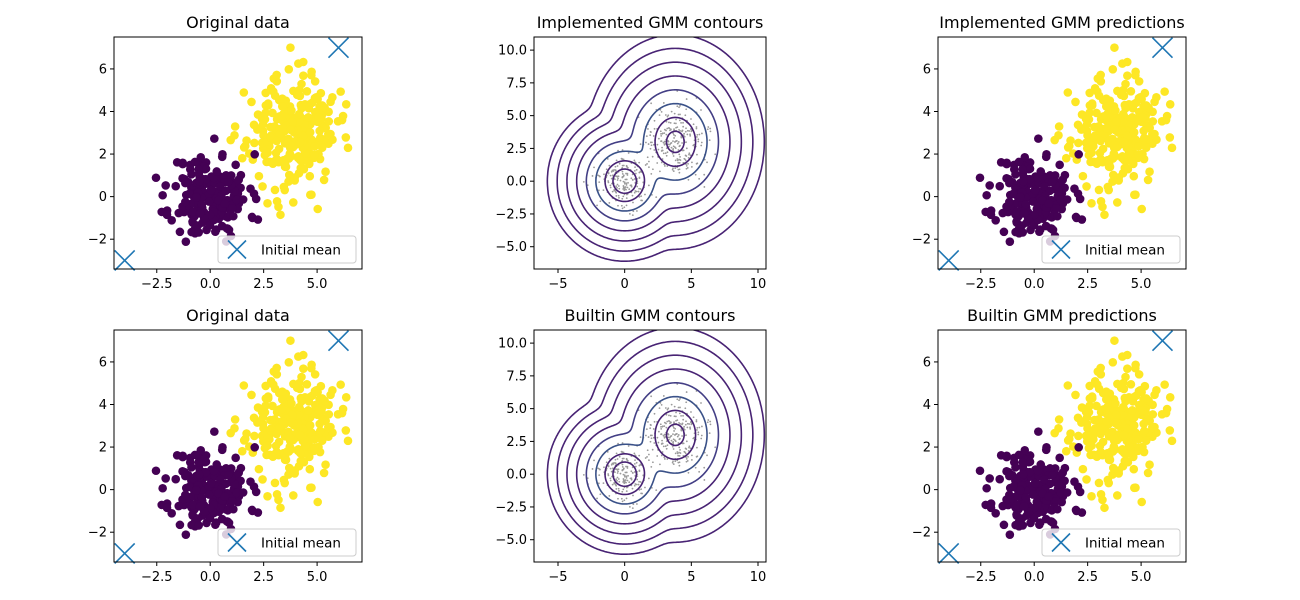 This screenshot has height=600, width=1300. What do you see at coordinates (1062, 315) in the screenshot?
I see `plot-title: Builtin GMM predictions` at bounding box center [1062, 315].